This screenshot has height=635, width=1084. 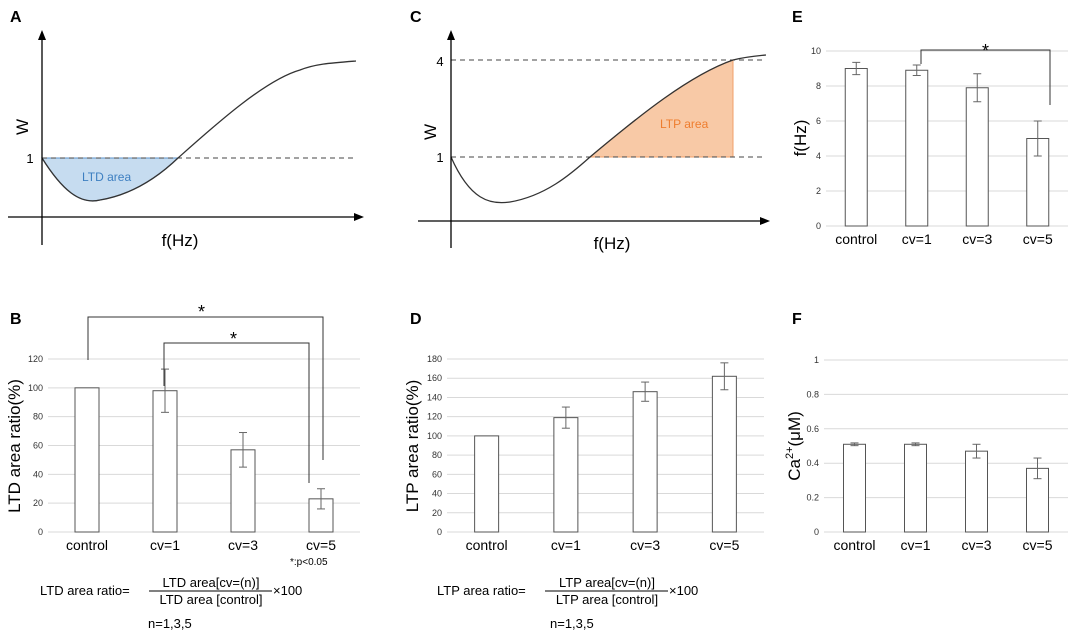 What do you see at coordinates (201, 312) in the screenshot?
I see `sig-star-control-cv5: *` at bounding box center [201, 312].